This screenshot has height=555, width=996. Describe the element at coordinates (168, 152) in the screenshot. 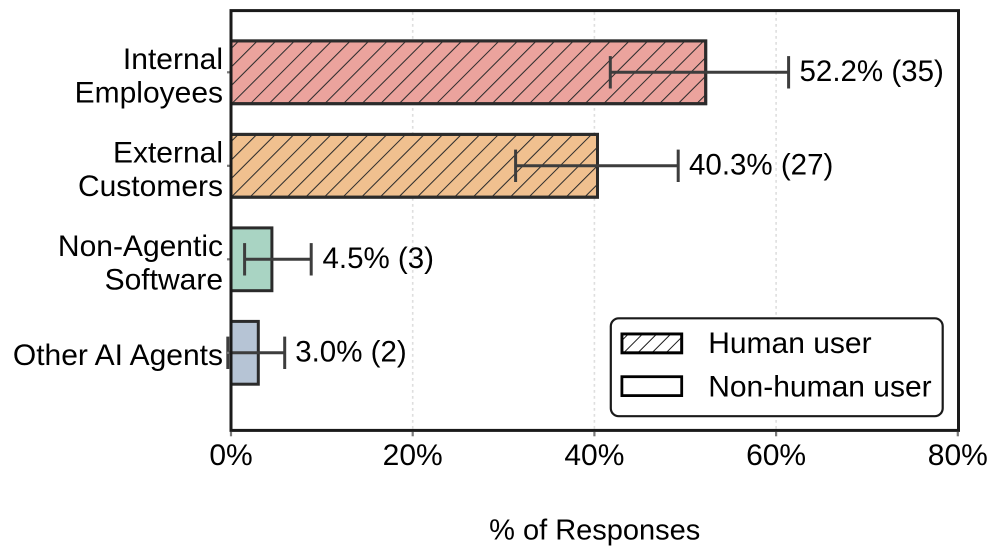

I see `svg-text: External` at that location.